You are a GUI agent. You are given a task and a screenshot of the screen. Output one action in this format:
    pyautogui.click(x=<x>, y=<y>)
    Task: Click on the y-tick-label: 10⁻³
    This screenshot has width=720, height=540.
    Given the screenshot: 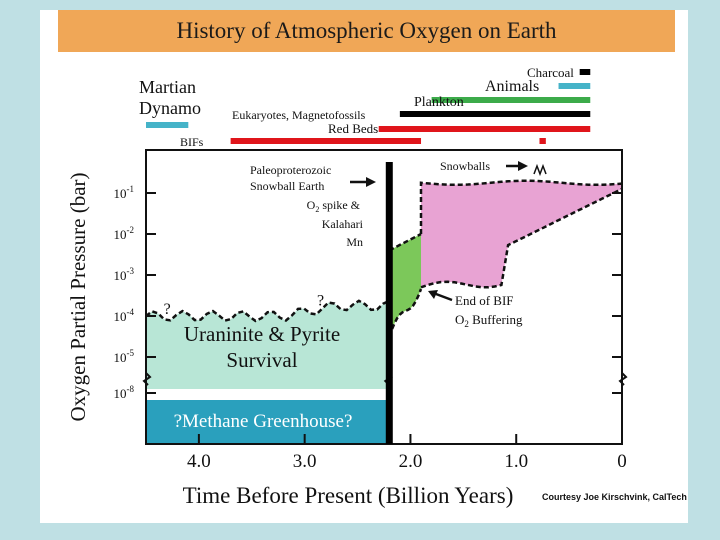 What is the action you would take?
    pyautogui.click(x=124, y=274)
    